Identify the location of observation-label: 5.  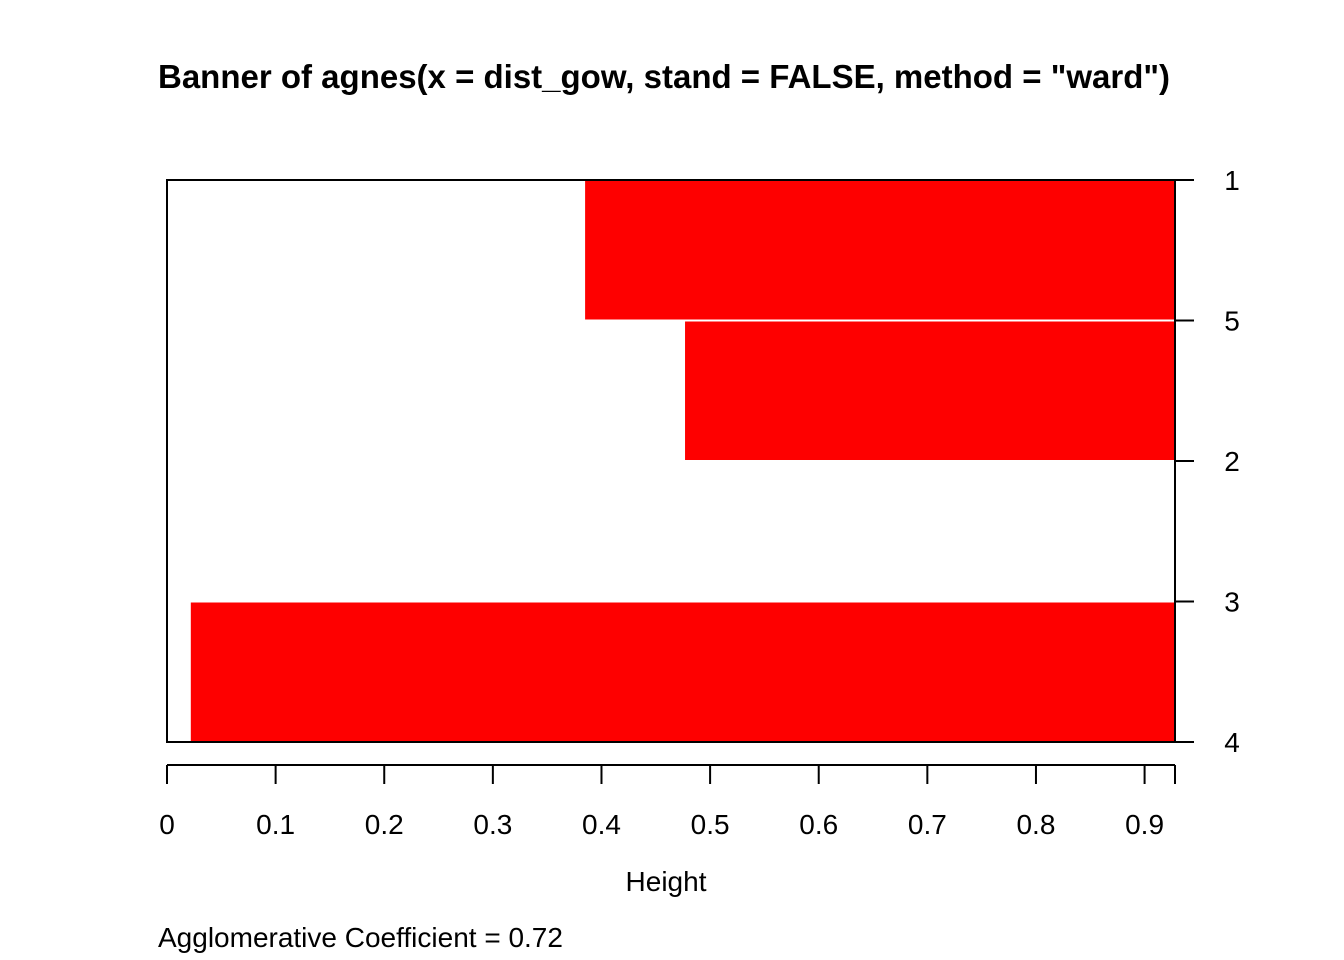
(1232, 321).